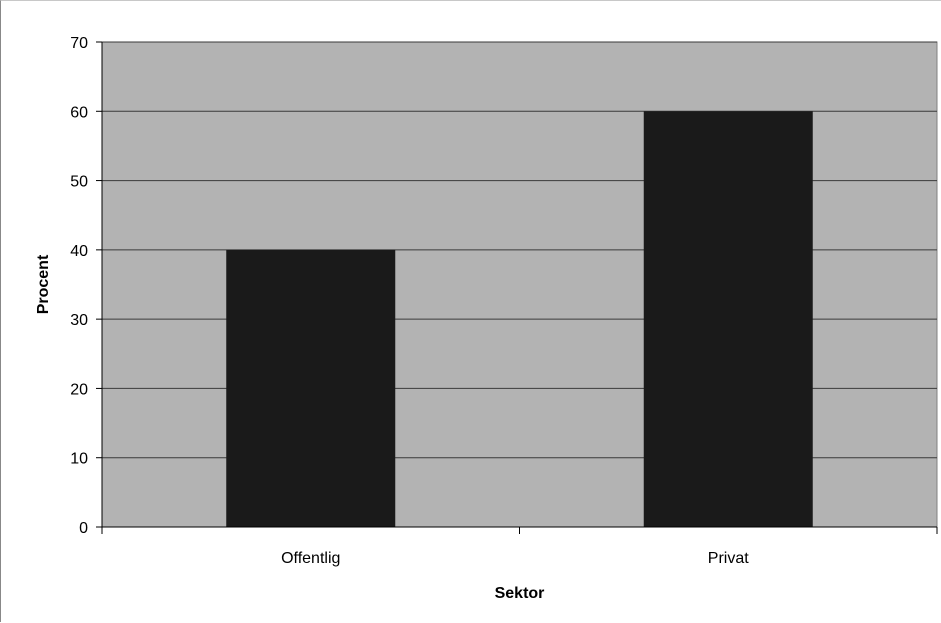 Image resolution: width=941 pixels, height=623 pixels. Describe the element at coordinates (86, 286) in the screenshot. I see `y-axis-ticks: 0 10 20 30 40 50 60 70` at that location.